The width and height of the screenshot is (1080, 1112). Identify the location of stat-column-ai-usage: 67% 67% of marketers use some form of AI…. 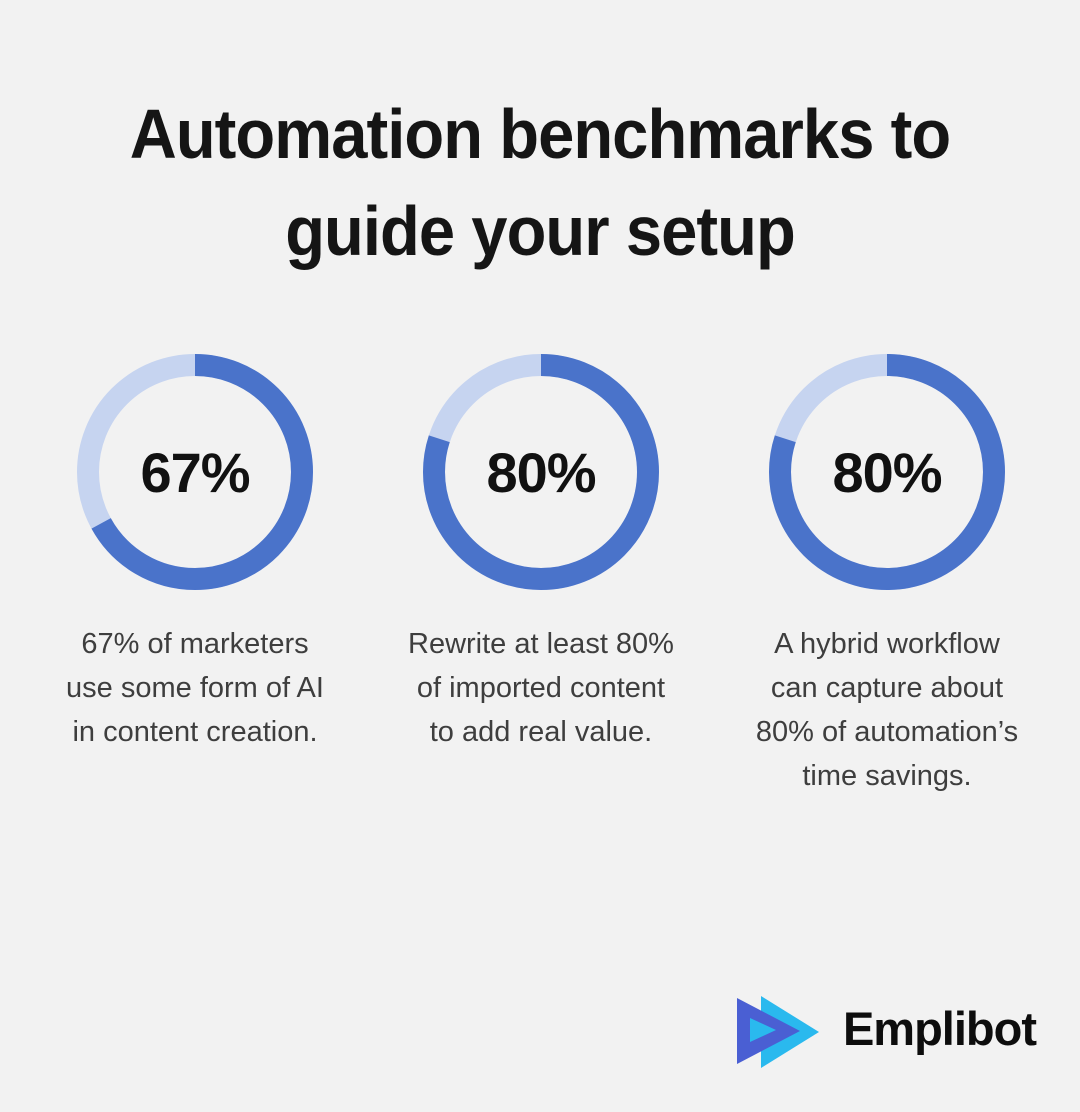
(195, 575).